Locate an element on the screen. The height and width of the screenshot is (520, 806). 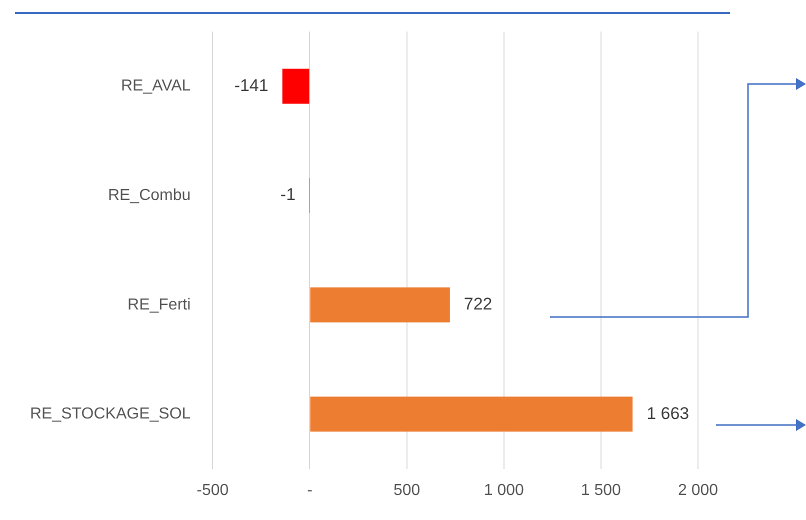
data-label: -141 is located at coordinates (251, 85).